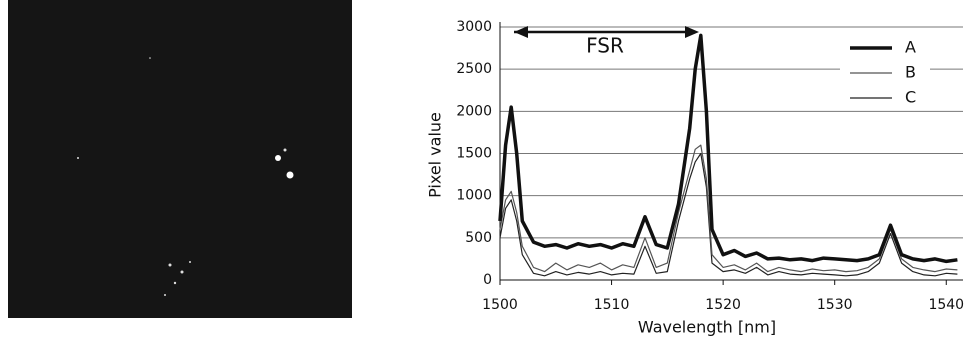 Image resolution: width=965 pixels, height=346 pixels. Describe the element at coordinates (474, 27) in the screenshot. I see `y-tick-label: 3000` at that location.